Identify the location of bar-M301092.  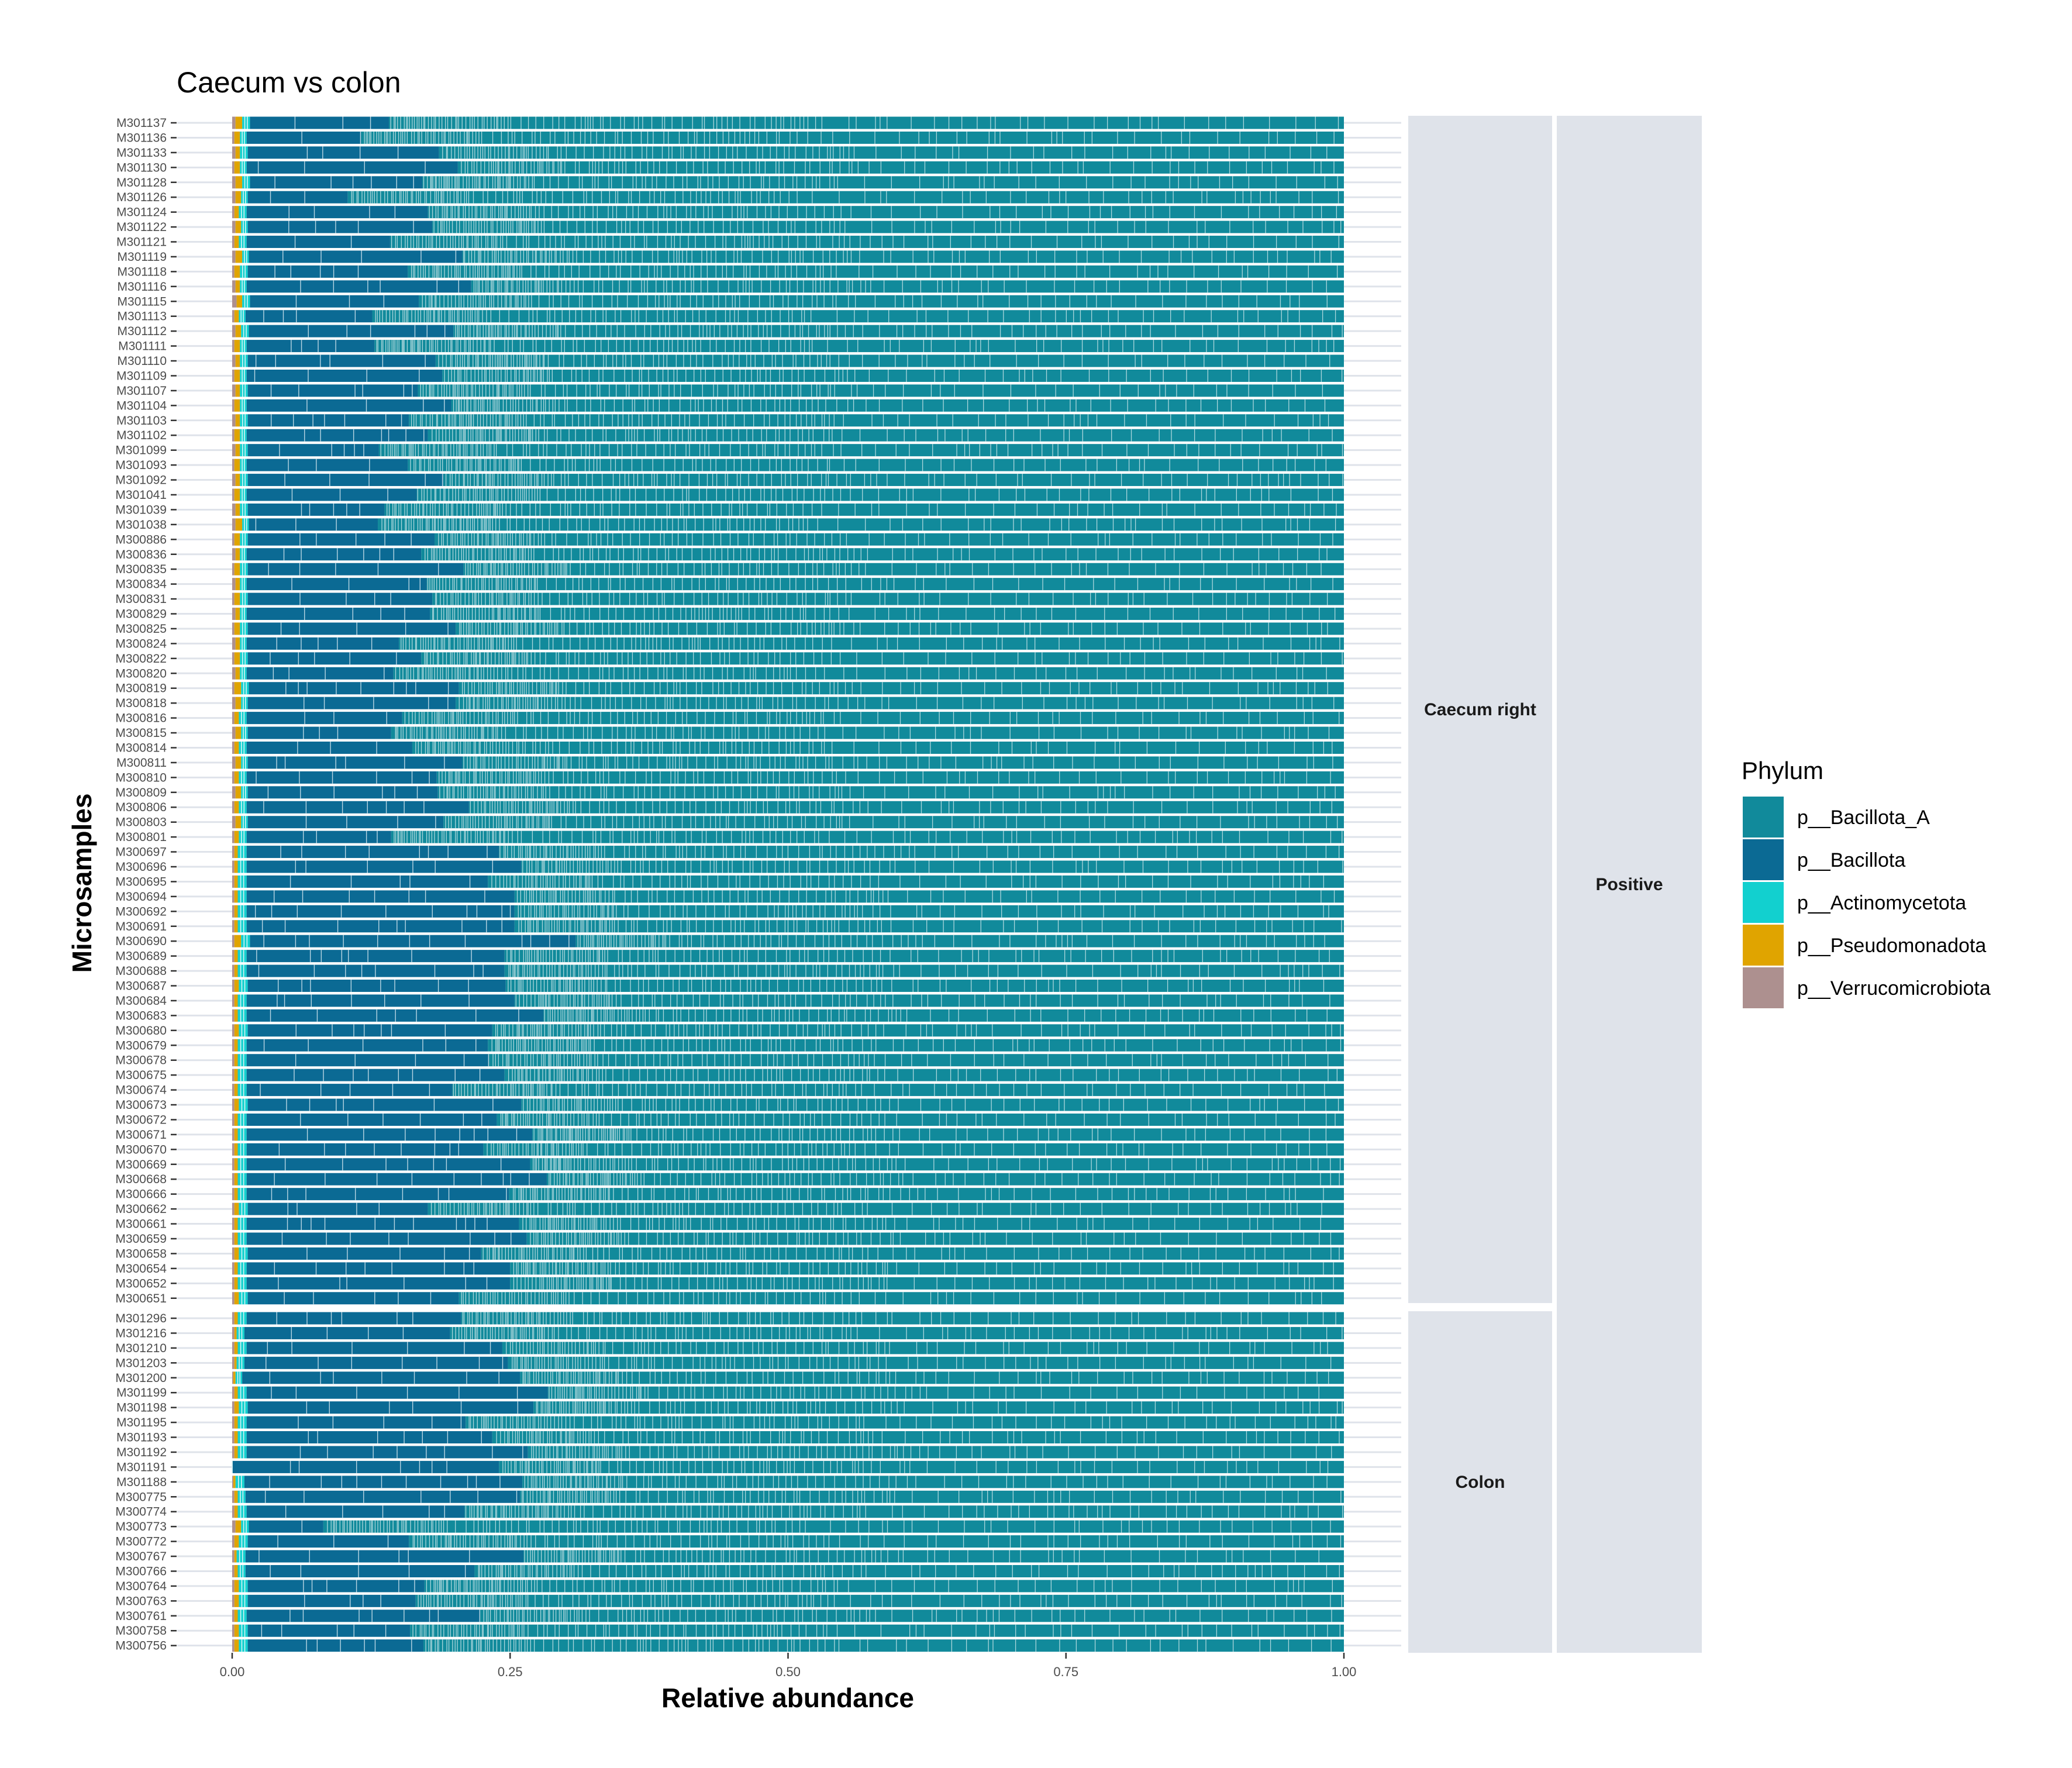
(788, 480).